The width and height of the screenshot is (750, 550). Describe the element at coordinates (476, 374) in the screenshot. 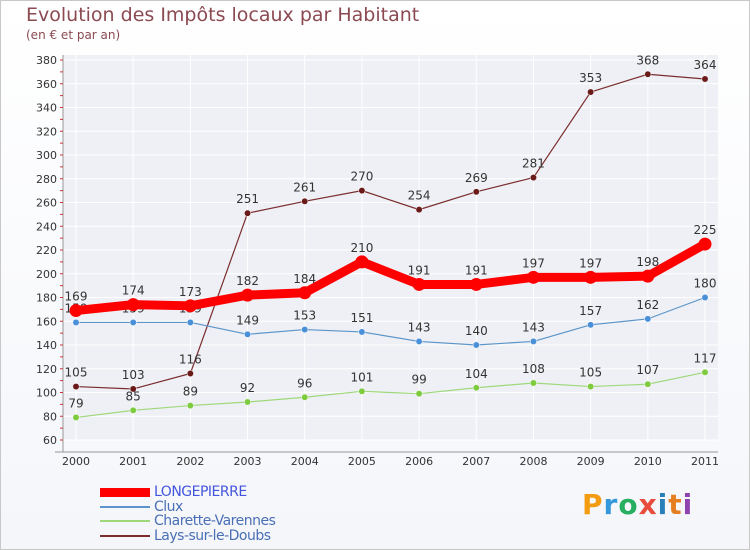

I see `data-label: 104` at that location.